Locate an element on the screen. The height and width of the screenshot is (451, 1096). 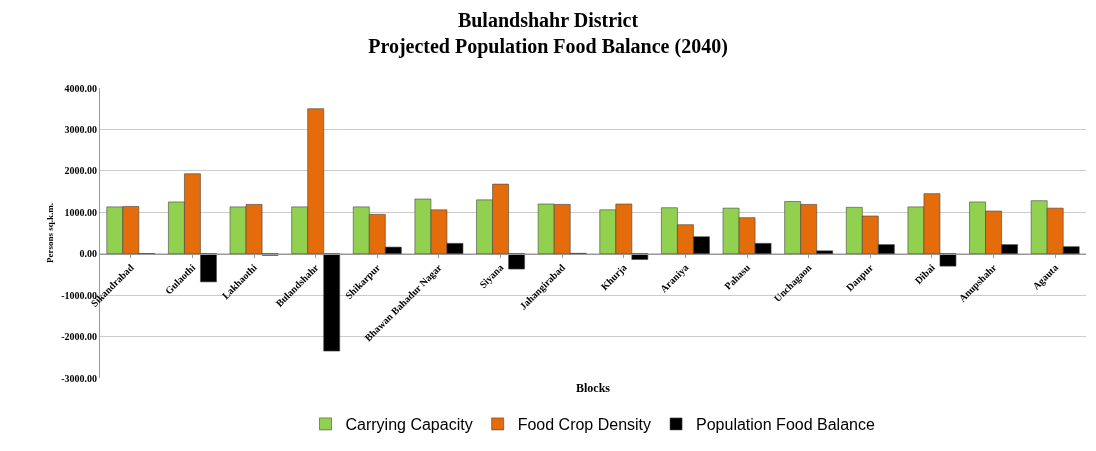
y-tick-label: -3000.00 is located at coordinates (79, 378).